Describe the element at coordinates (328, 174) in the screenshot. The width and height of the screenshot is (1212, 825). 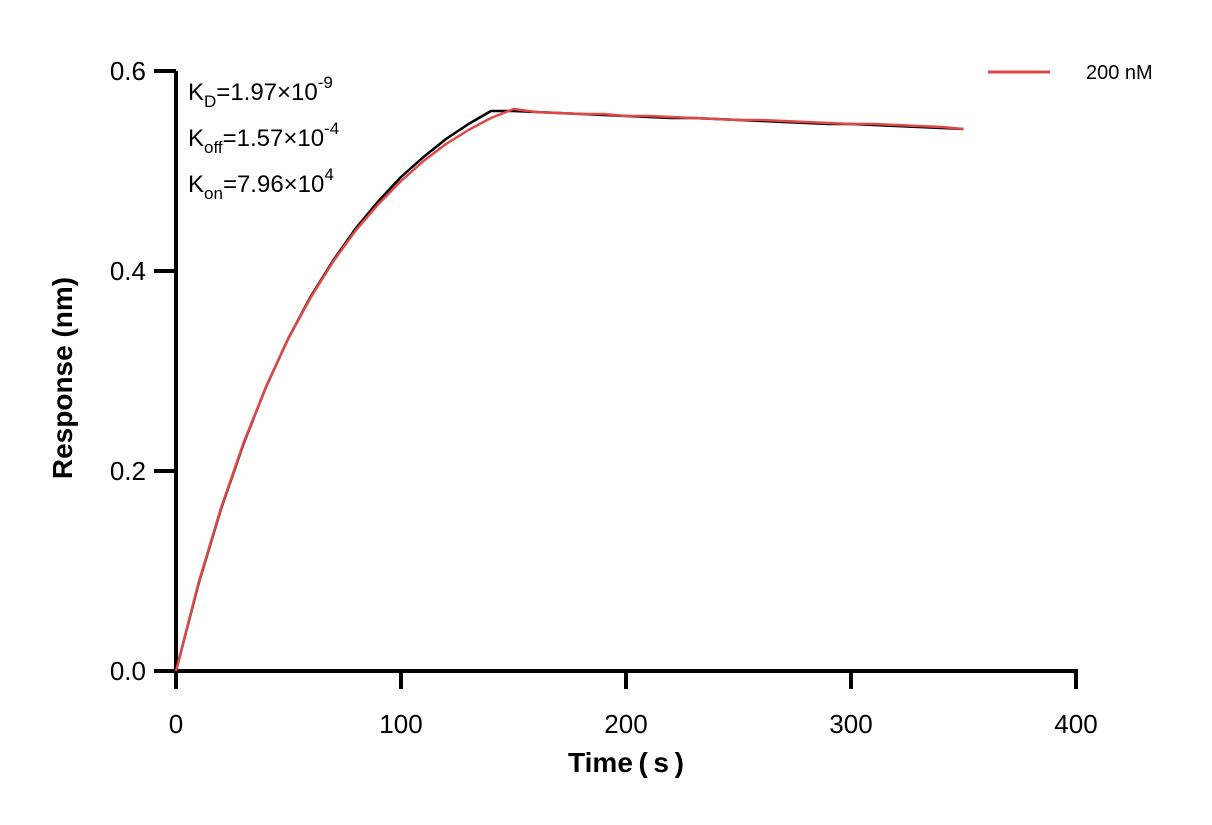
I see `annotation-kon-exponent: 4` at that location.